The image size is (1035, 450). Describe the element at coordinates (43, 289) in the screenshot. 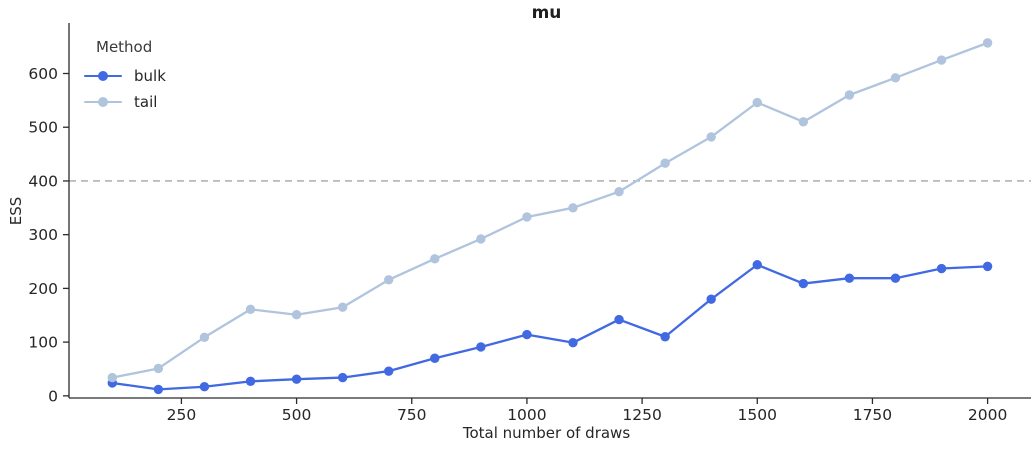

I see `y-tick-label: 200` at that location.